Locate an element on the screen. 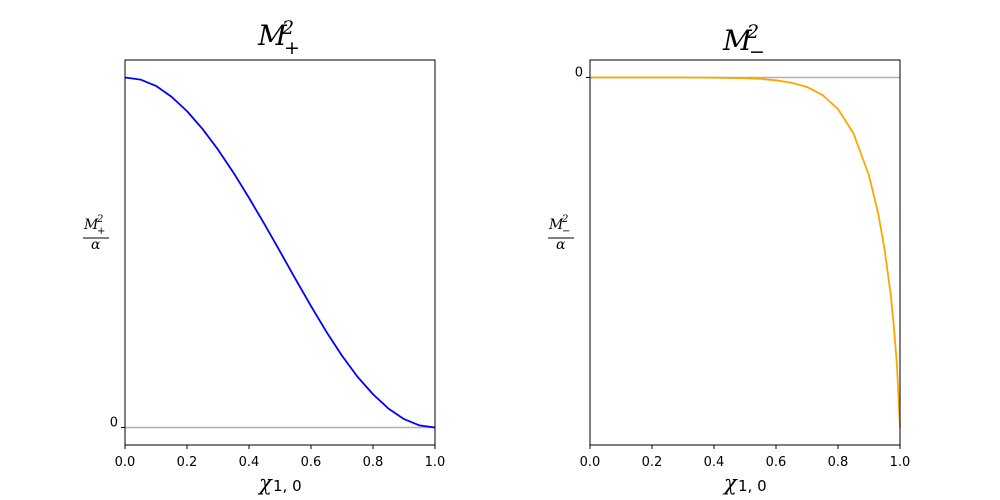  y-axis-label: M 2 − α is located at coordinates (561, 233).